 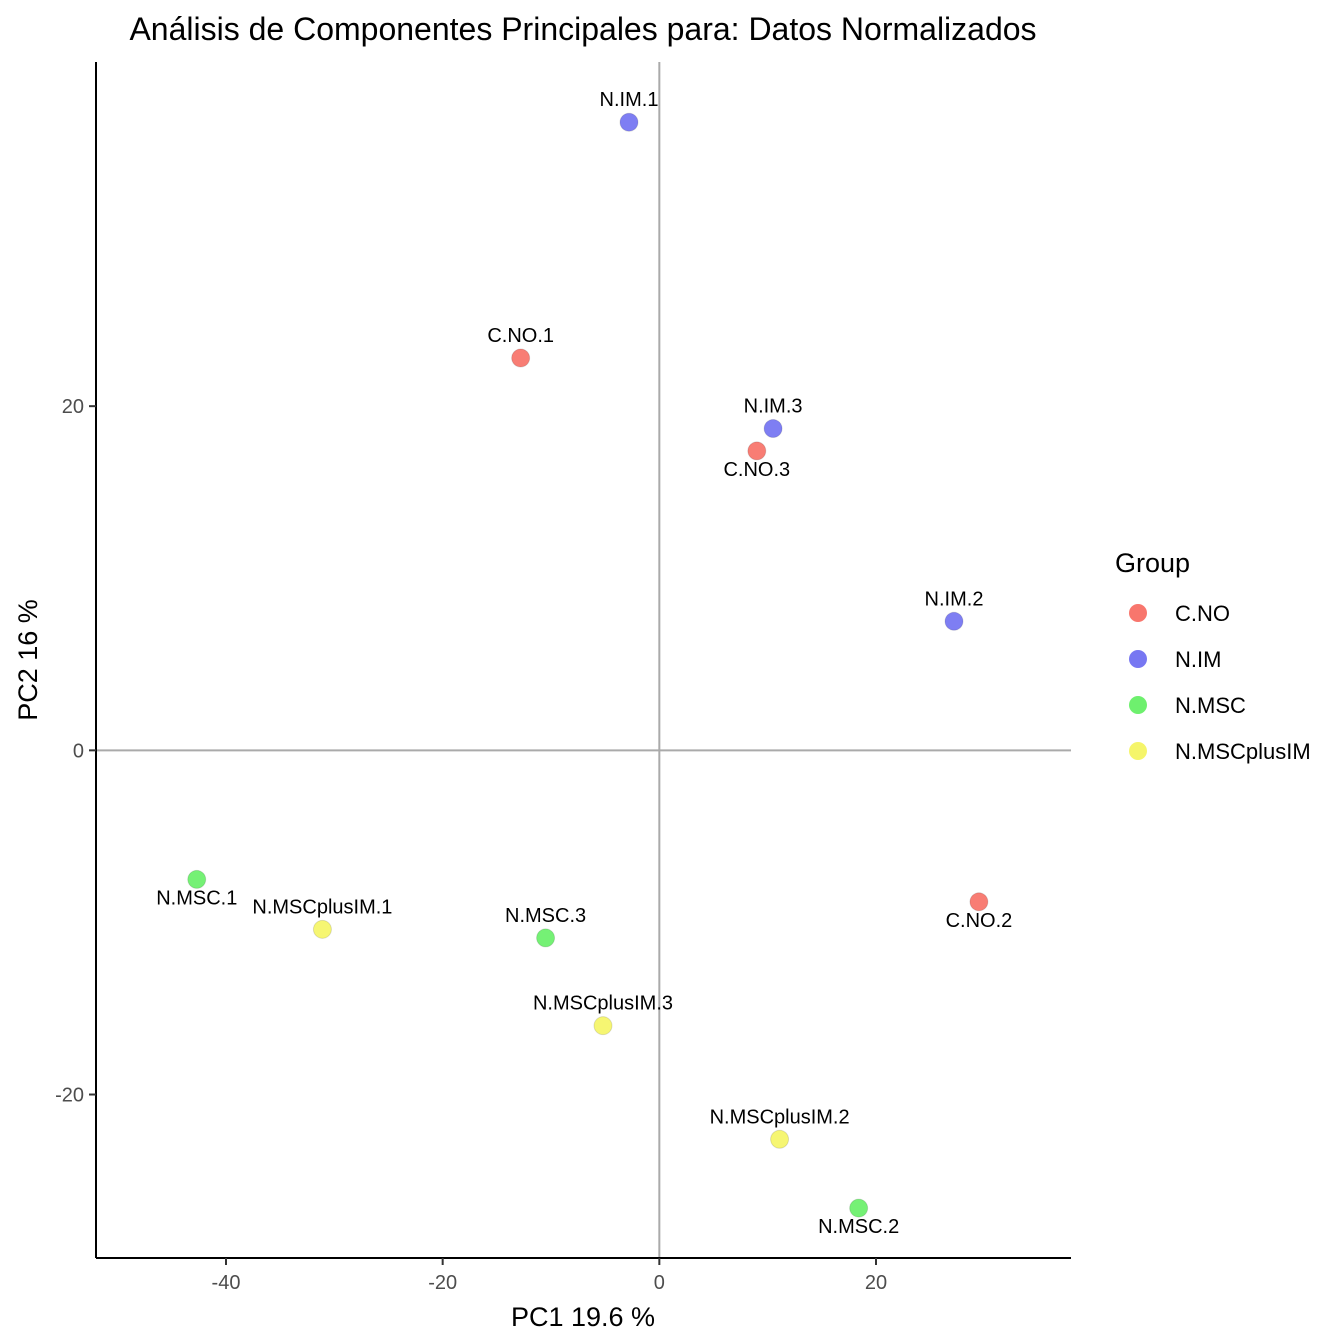 I want to click on legend-label: N.MSCplusIM, so click(x=1243, y=751).